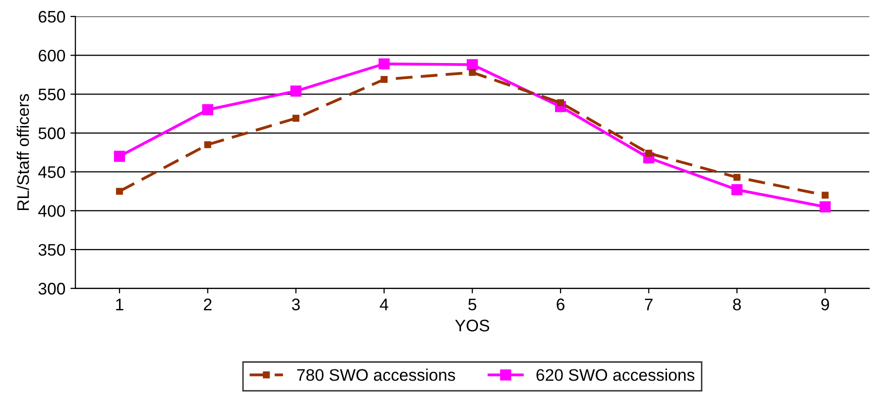 The height and width of the screenshot is (412, 887). What do you see at coordinates (120, 304) in the screenshot?
I see `x-tick-label: 1` at bounding box center [120, 304].